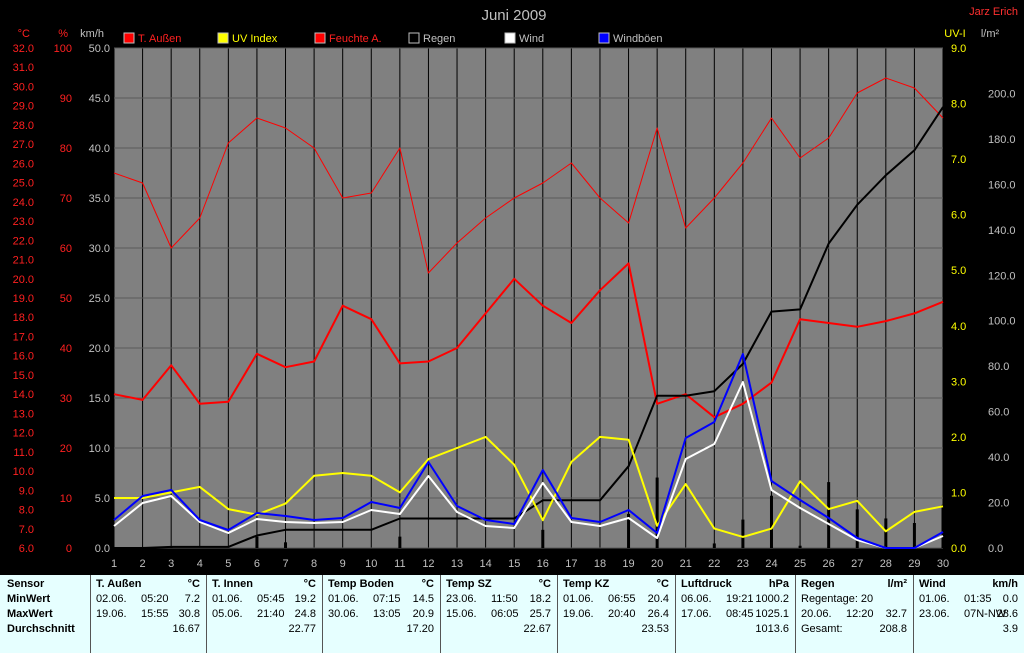  What do you see at coordinates (457, 564) in the screenshot?
I see `x-tick-label: 13` at bounding box center [457, 564].